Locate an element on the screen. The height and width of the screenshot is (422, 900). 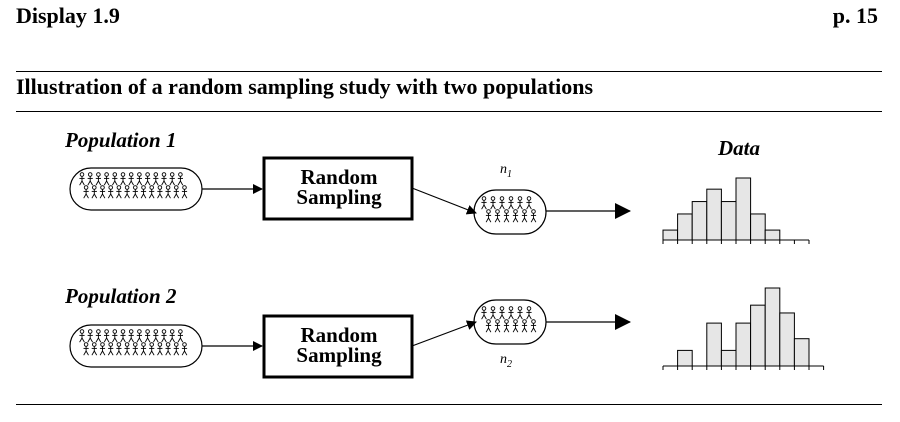
population-1-group is located at coordinates (136, 189).